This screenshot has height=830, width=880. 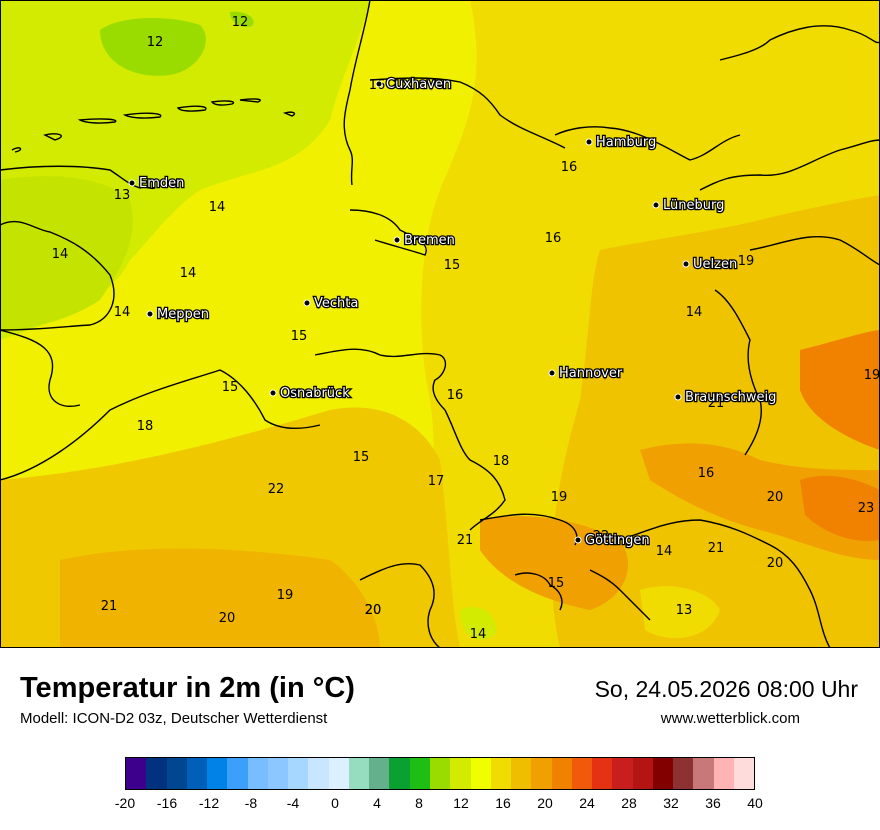 I want to click on city-marker: Hannover, so click(x=586, y=373).